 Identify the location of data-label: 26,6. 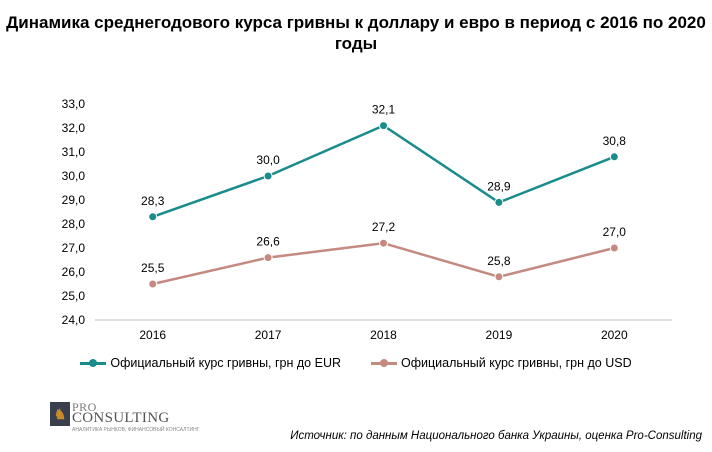
(268, 242).